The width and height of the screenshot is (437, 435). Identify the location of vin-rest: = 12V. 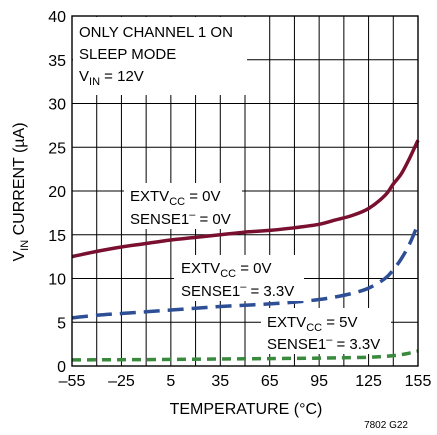
(122, 76).